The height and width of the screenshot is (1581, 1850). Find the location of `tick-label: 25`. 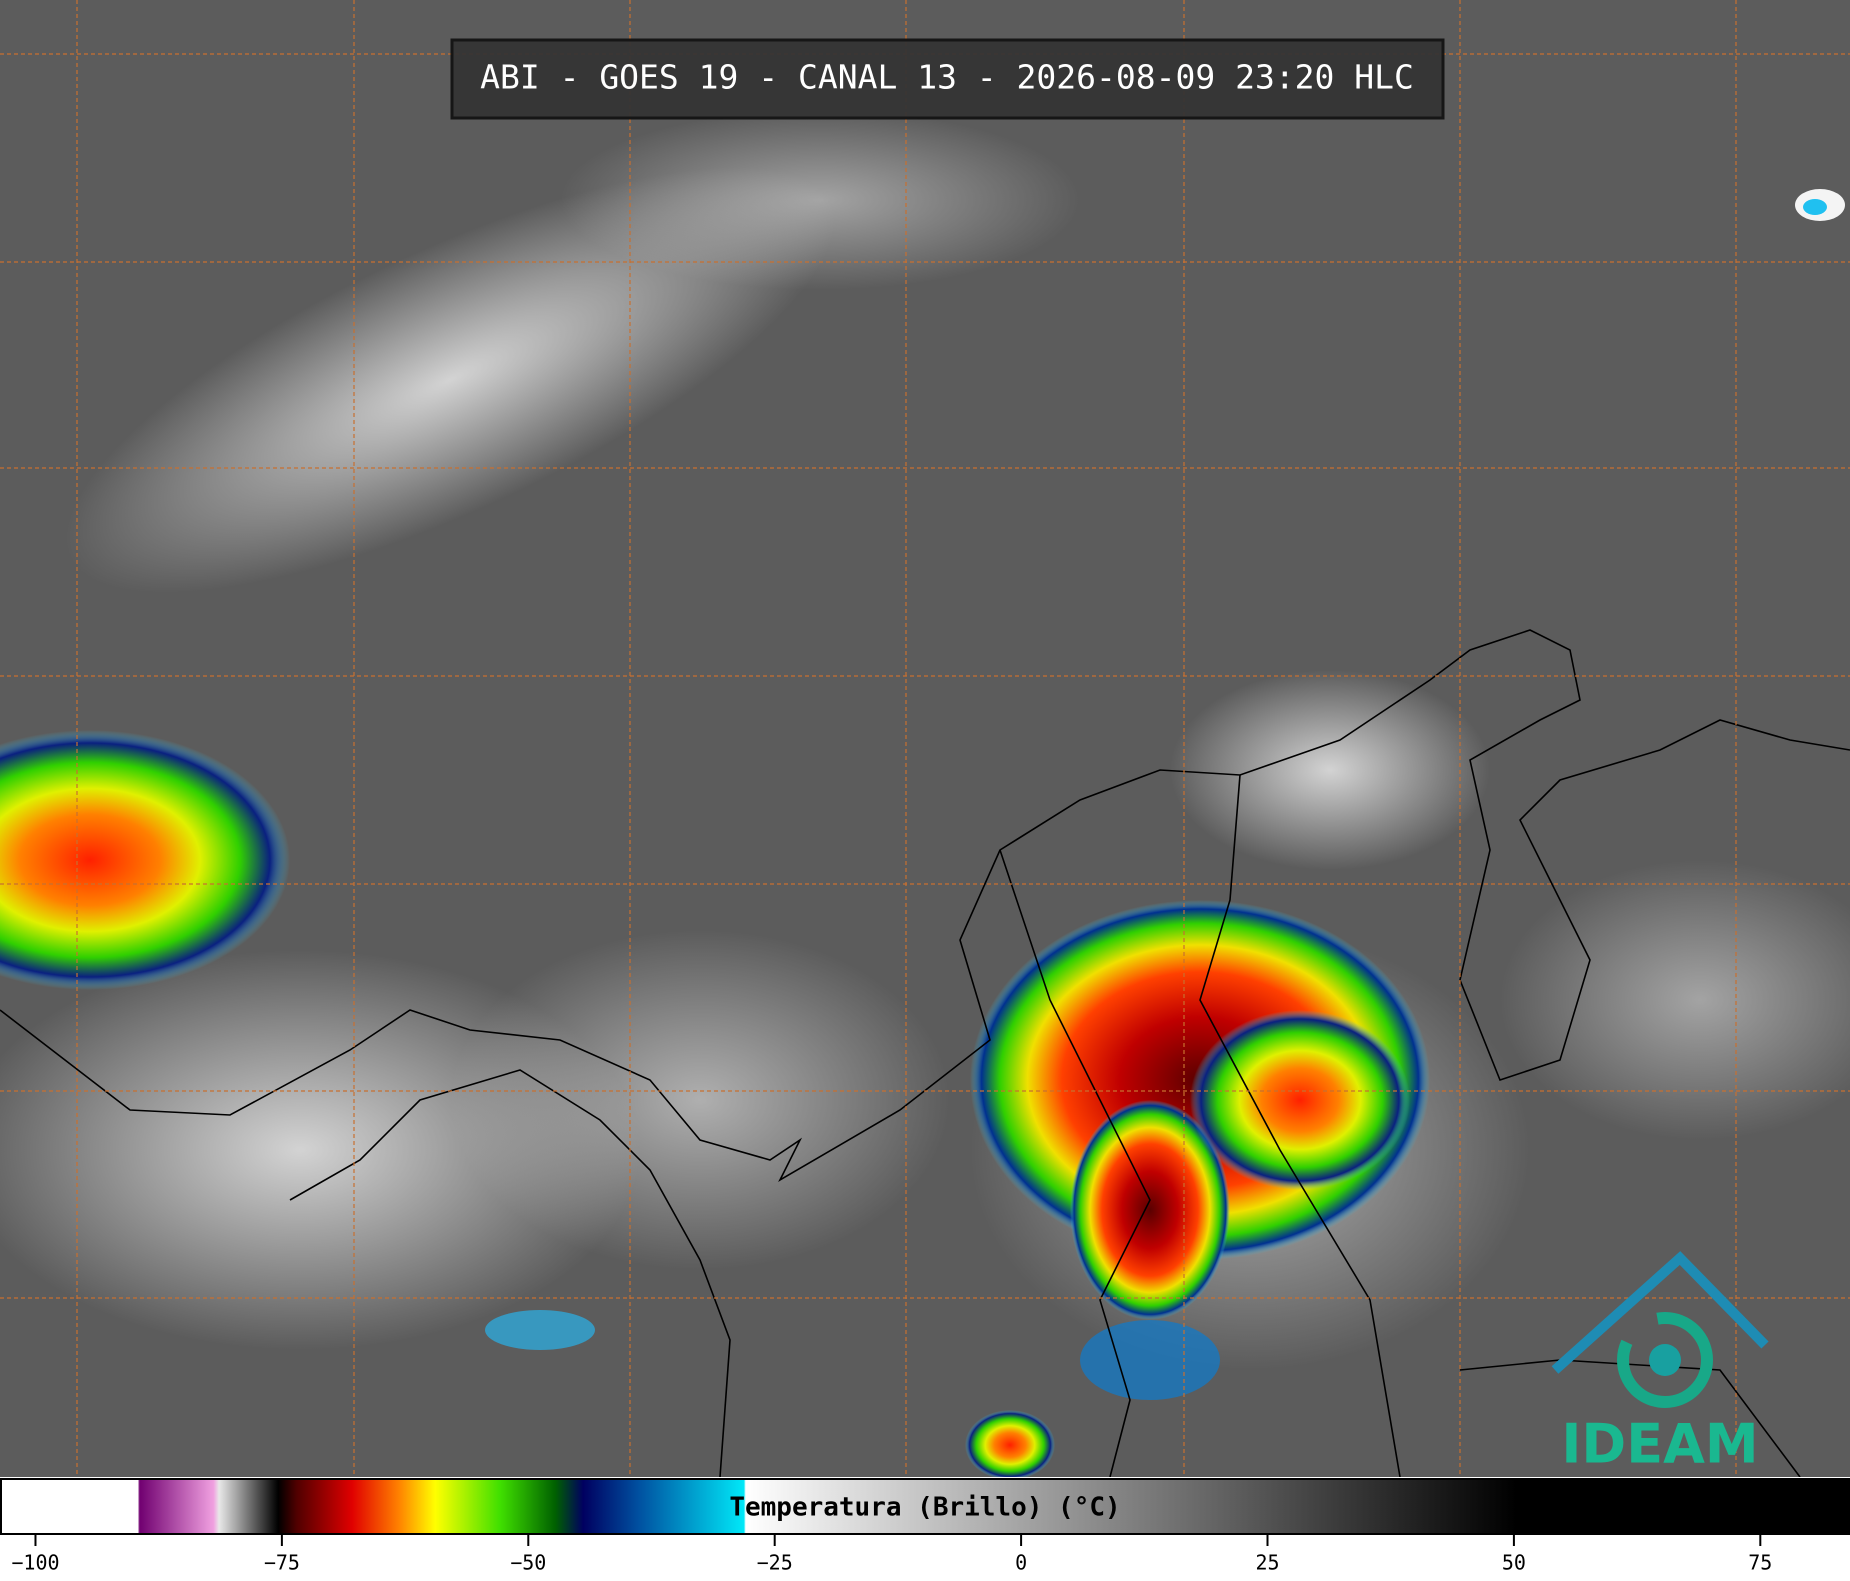

tick-label: 25 is located at coordinates (1267, 1563).